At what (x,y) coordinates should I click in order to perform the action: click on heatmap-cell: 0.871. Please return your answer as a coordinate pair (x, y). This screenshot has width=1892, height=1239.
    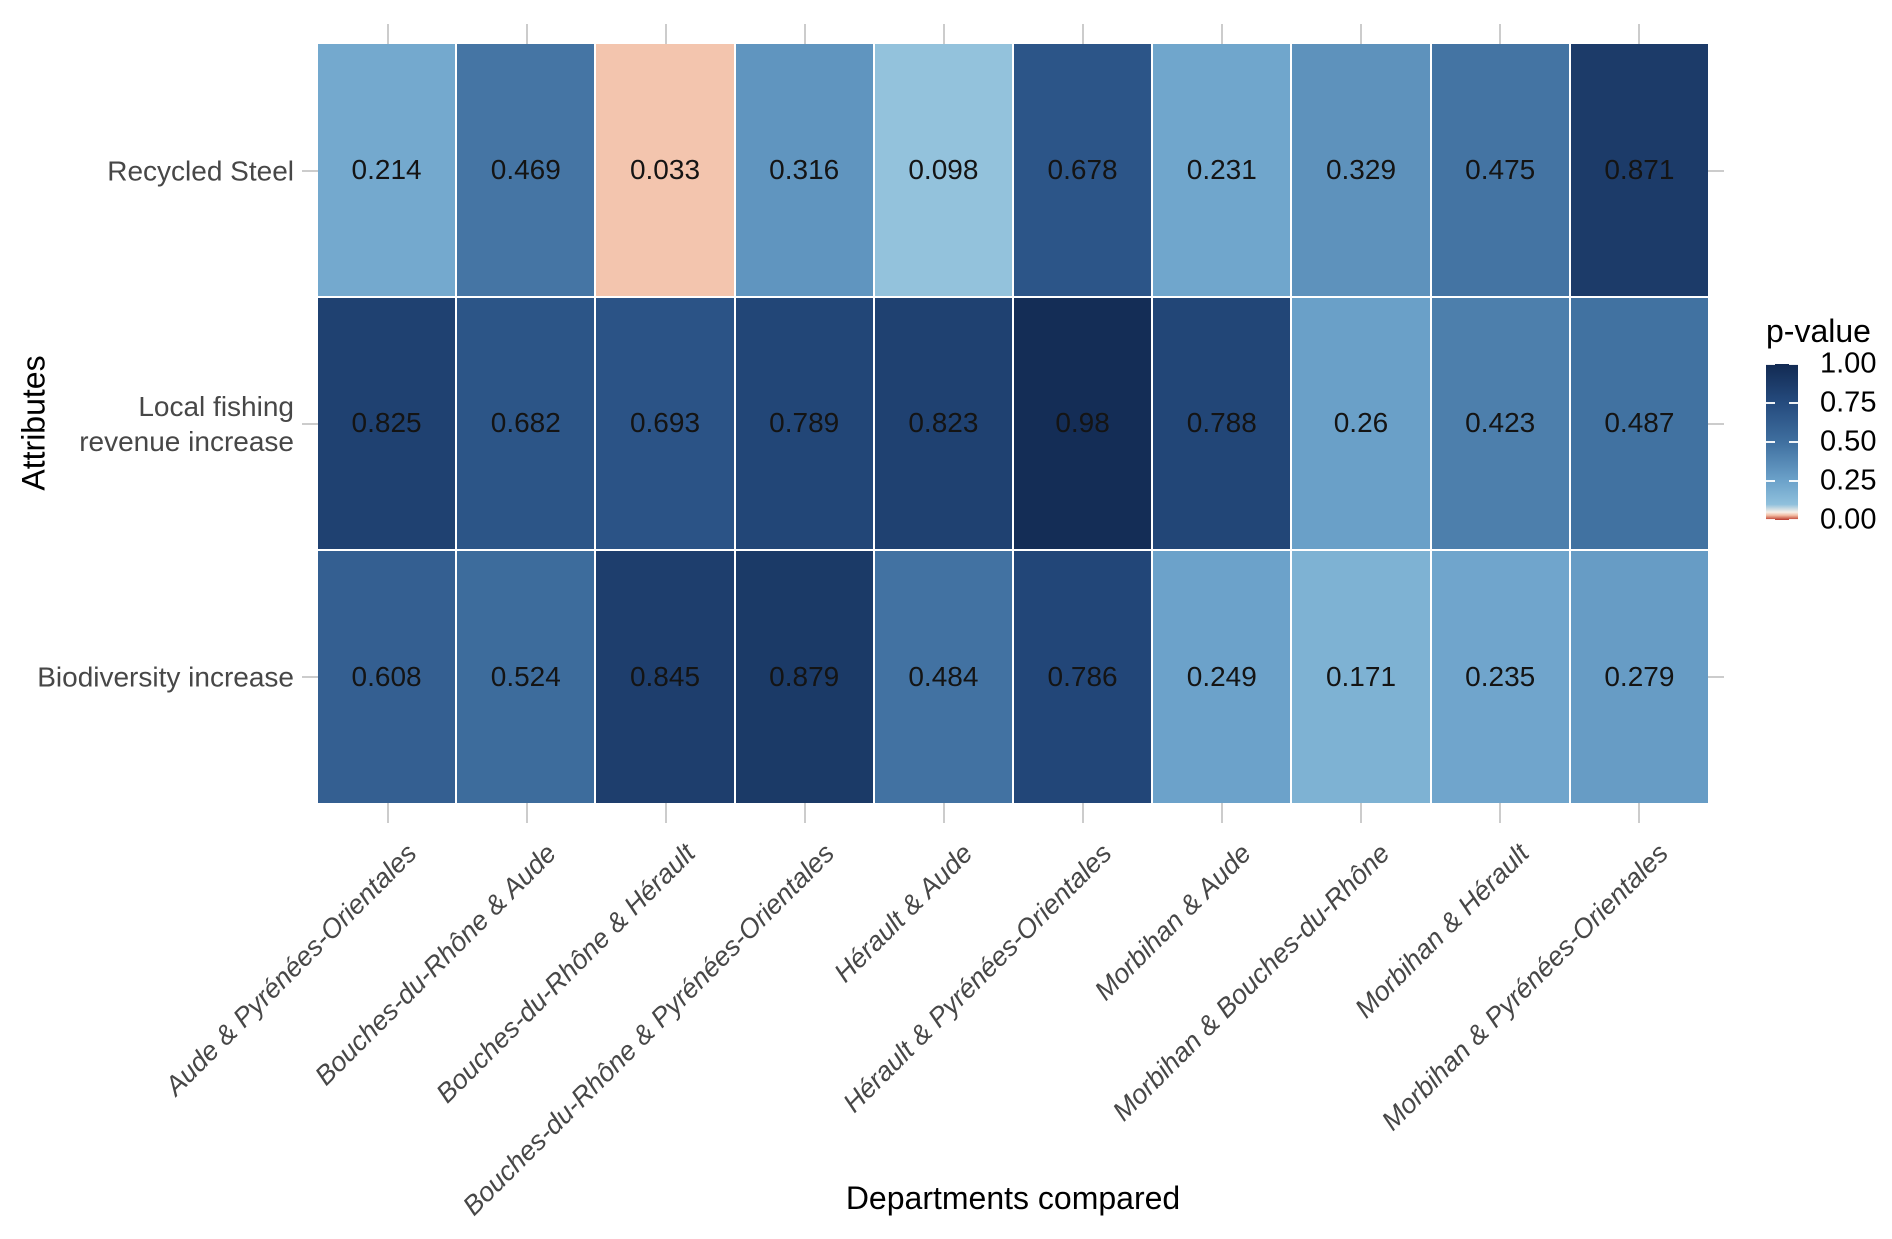
    Looking at the image, I should click on (1639, 170).